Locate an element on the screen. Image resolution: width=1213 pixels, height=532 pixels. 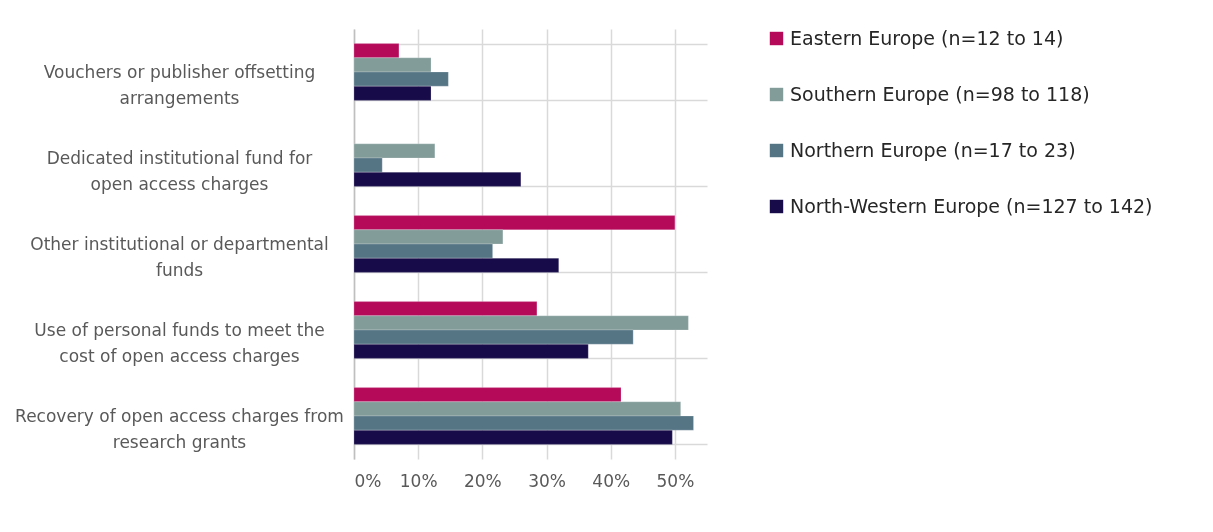
x-tick-label: 10% is located at coordinates (418, 480).